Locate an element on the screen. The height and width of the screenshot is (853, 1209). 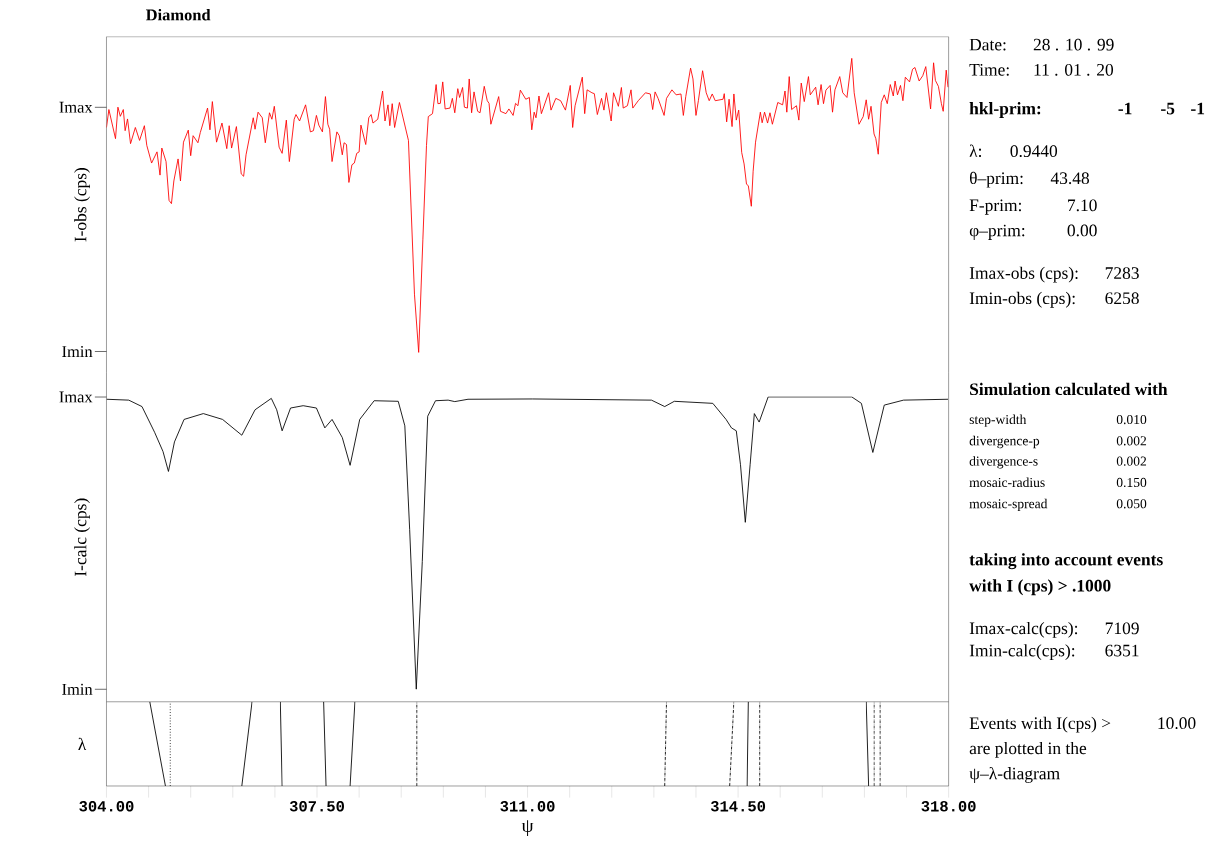
text: 6351 is located at coordinates (1122, 650).